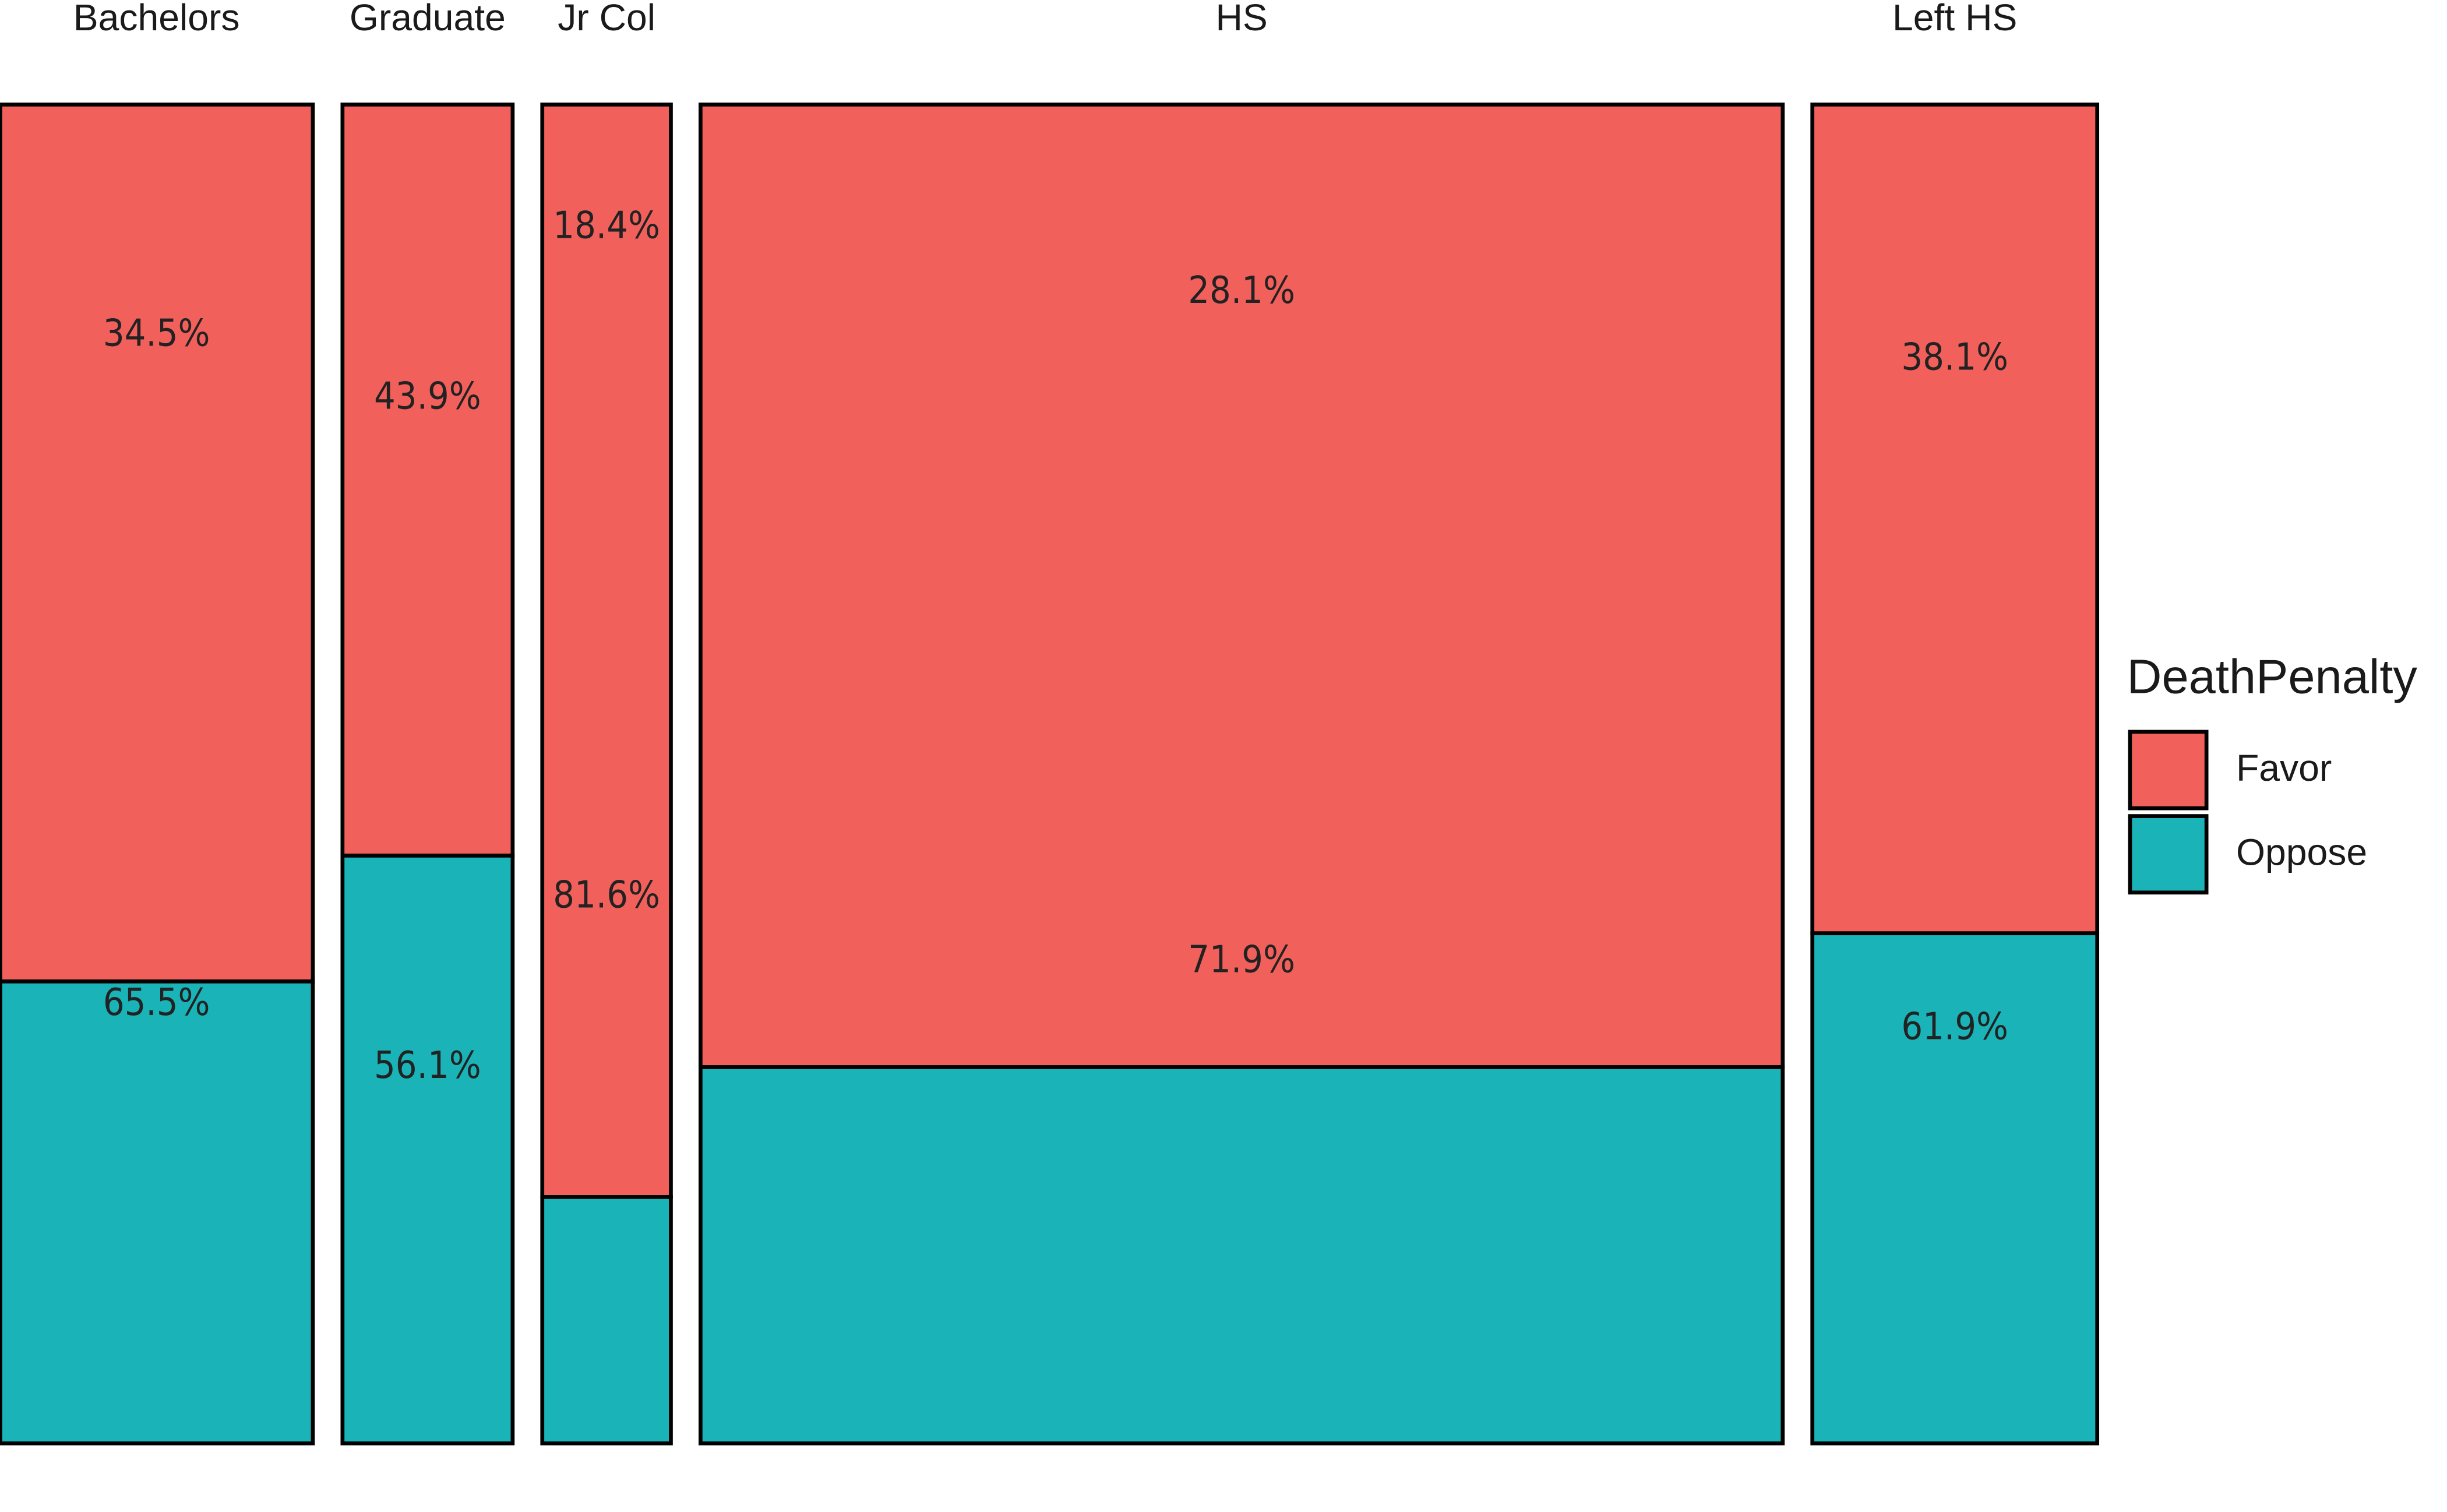  I want to click on value-label: 43.9%, so click(427, 396).